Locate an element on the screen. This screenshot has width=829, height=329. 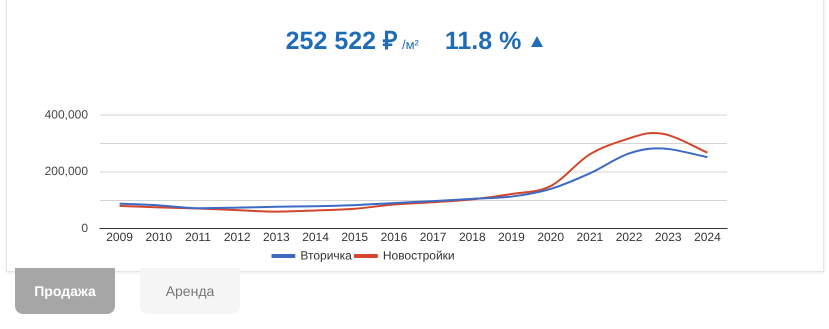
x-tick-label: 2019 is located at coordinates (512, 237).